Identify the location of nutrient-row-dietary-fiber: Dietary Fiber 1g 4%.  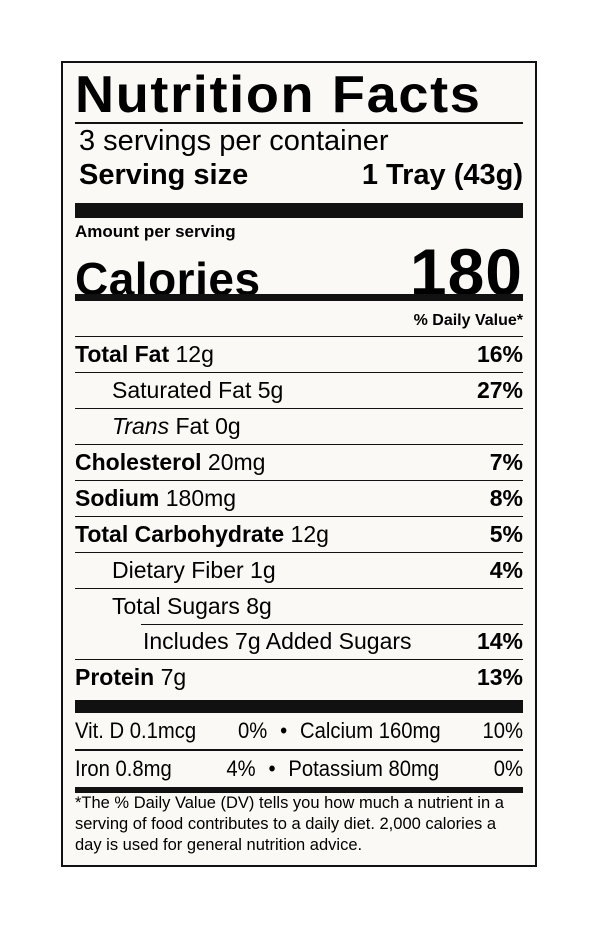
(299, 570).